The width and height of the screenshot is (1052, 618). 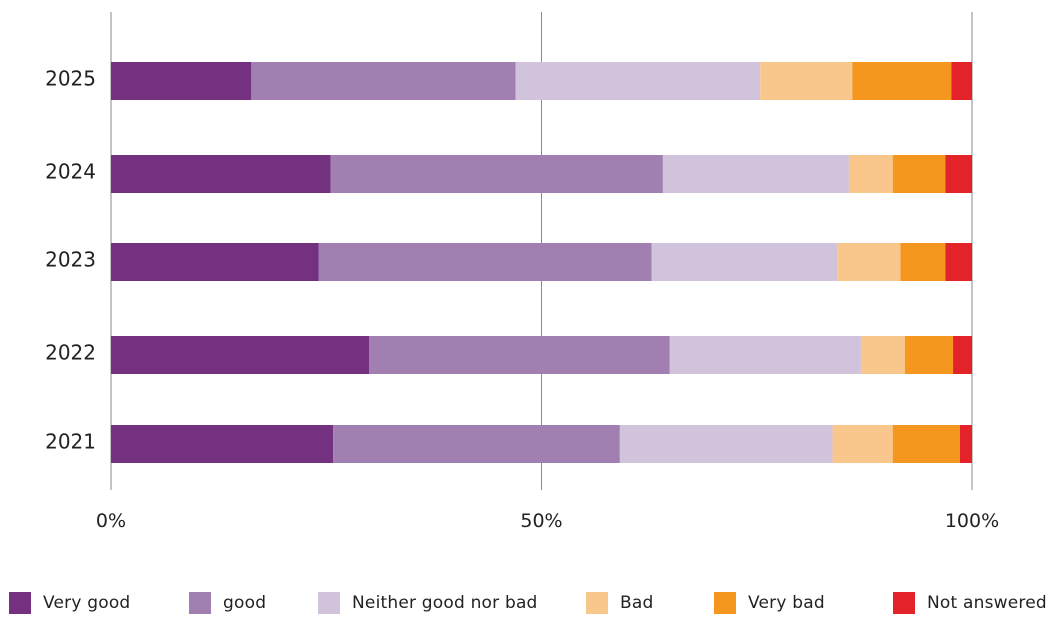 I want to click on legend-item: Very good, so click(x=69, y=603).